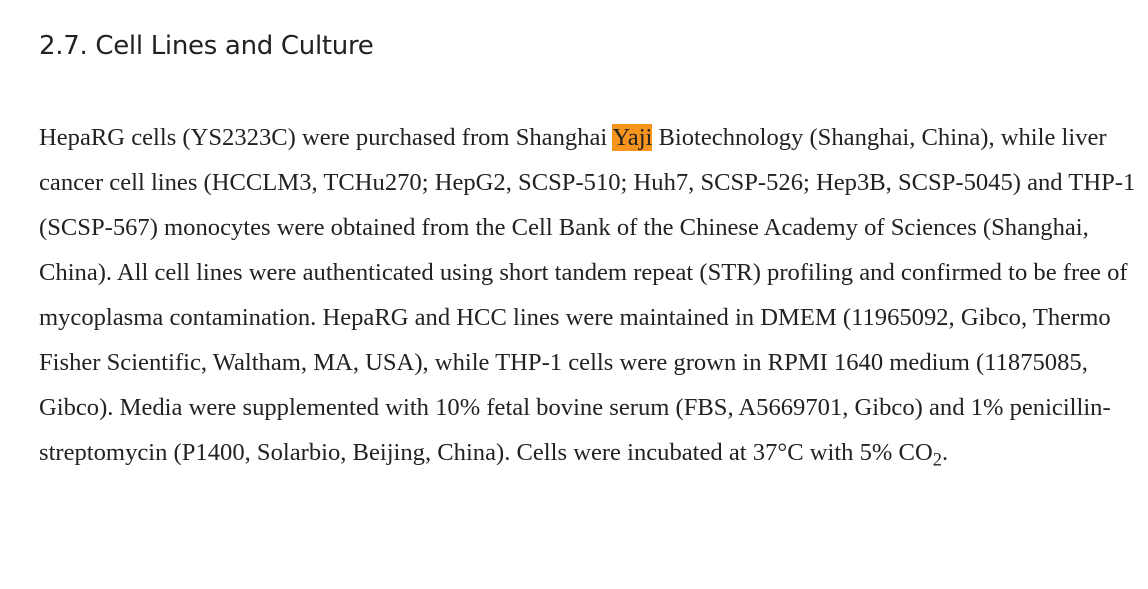 This screenshot has width=1148, height=589. I want to click on subscript: 2, so click(937, 459).